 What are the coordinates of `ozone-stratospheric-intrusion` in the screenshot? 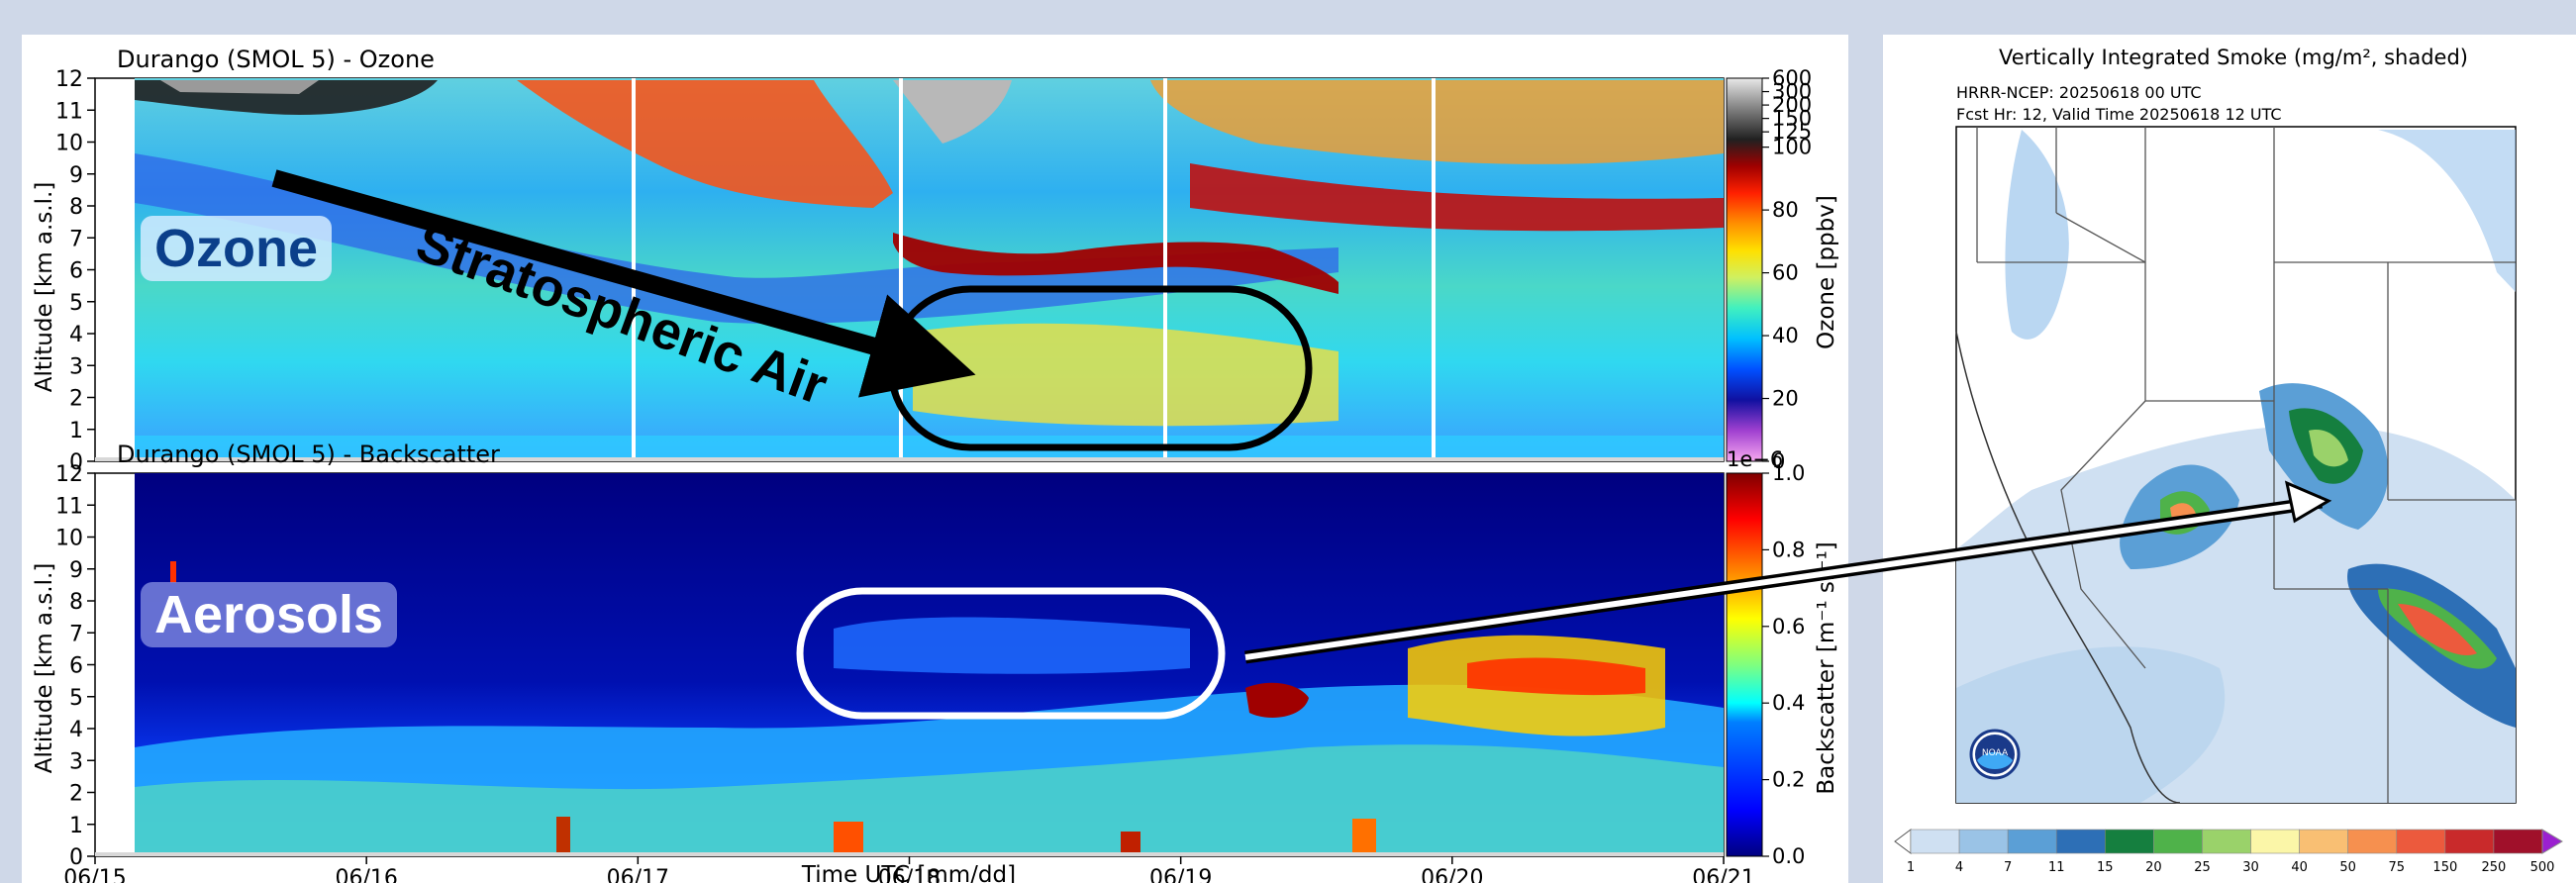 It's located at (1126, 375).